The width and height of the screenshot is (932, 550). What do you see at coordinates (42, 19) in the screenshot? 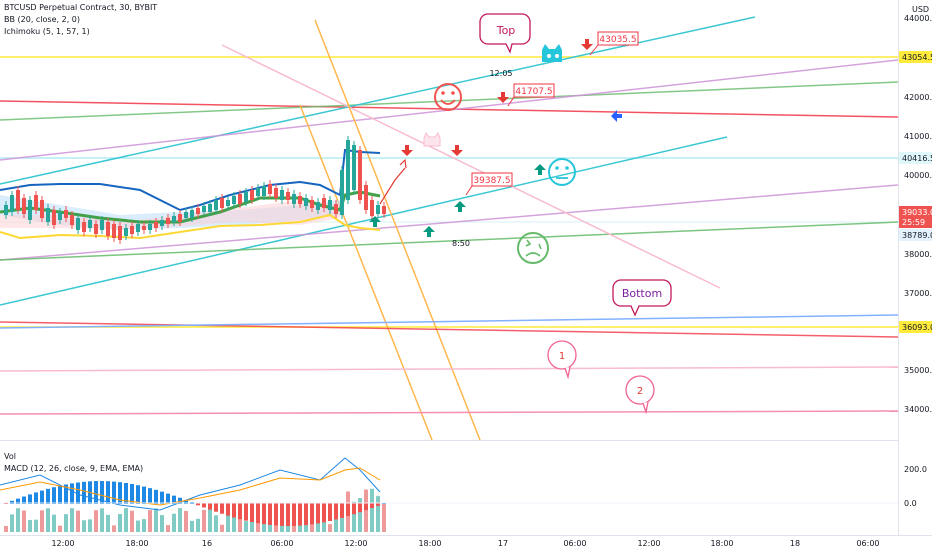
I see `bb-legend: BB (20, close, 2, 0)` at bounding box center [42, 19].